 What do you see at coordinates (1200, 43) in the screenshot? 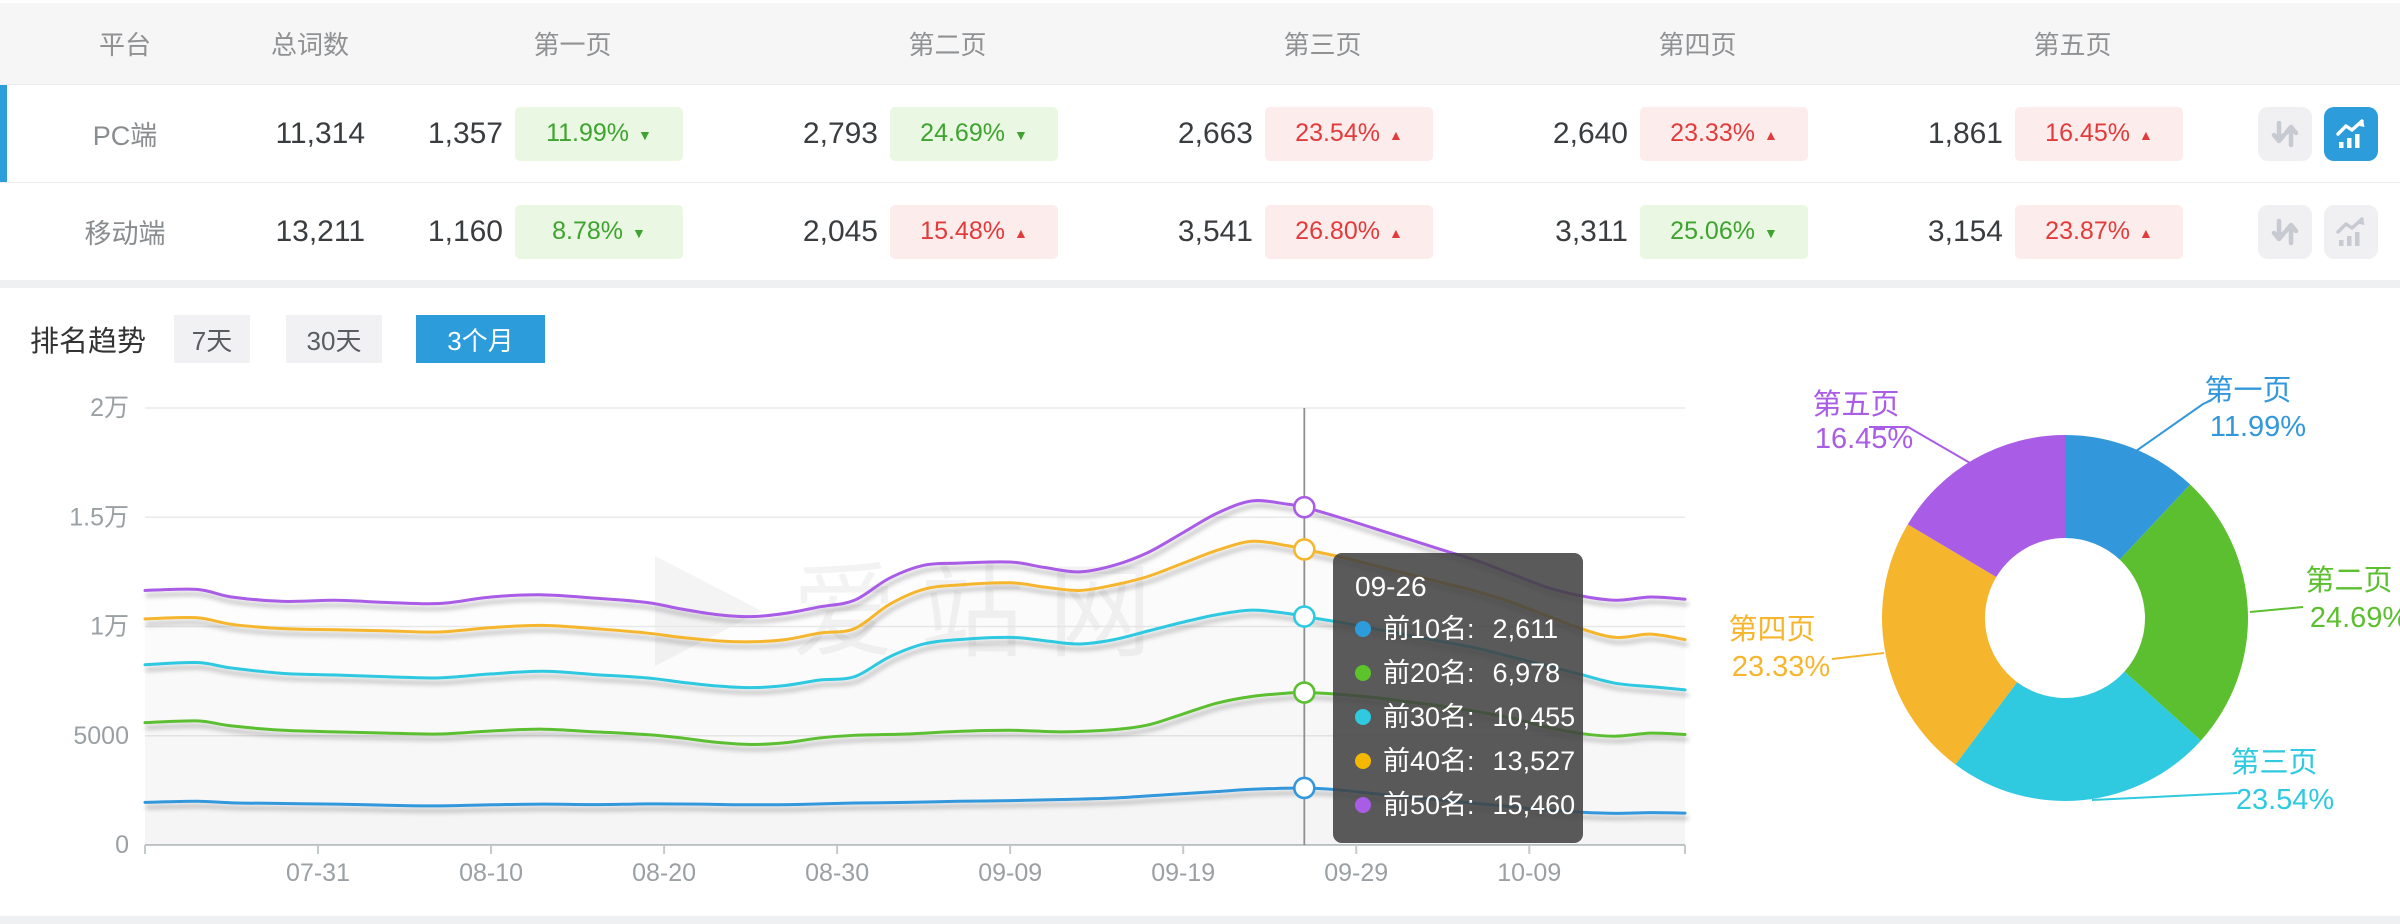
I see `table-header-row: 平台 总词数 第一页 第二页 第三页 第四页 第五页` at bounding box center [1200, 43].